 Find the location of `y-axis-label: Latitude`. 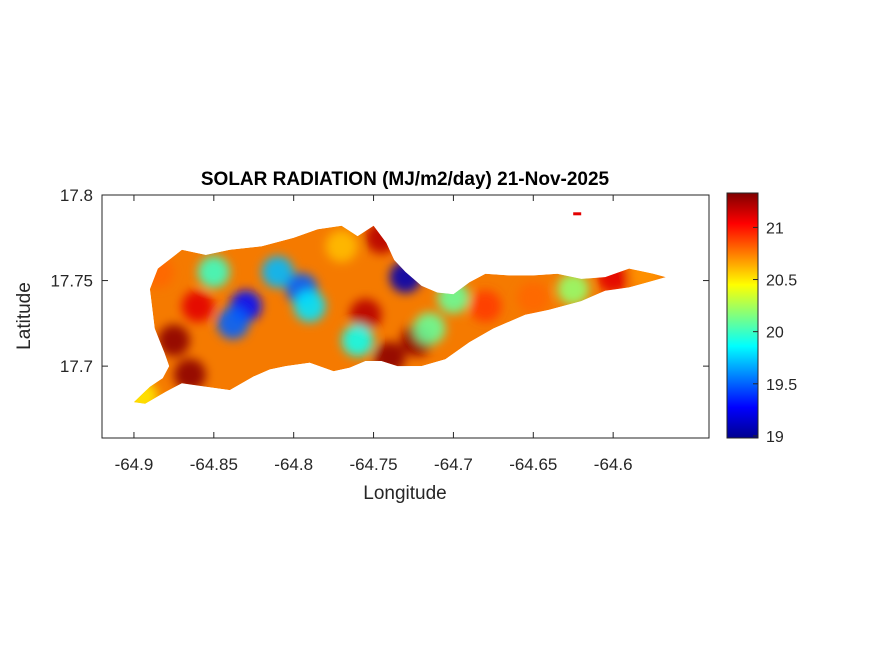

y-axis-label: Latitude is located at coordinates (24, 316).